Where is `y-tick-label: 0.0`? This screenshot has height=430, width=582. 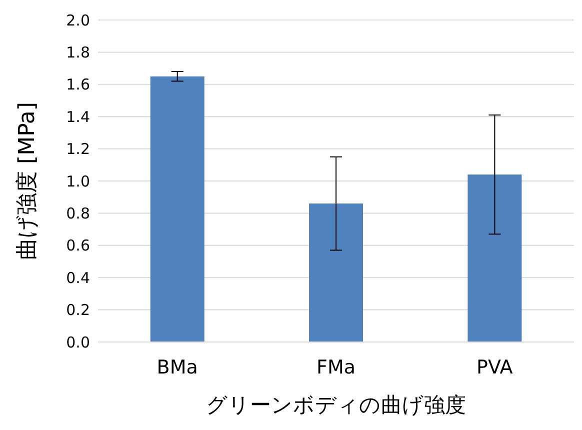
y-tick-label: 0.0 is located at coordinates (78, 342).